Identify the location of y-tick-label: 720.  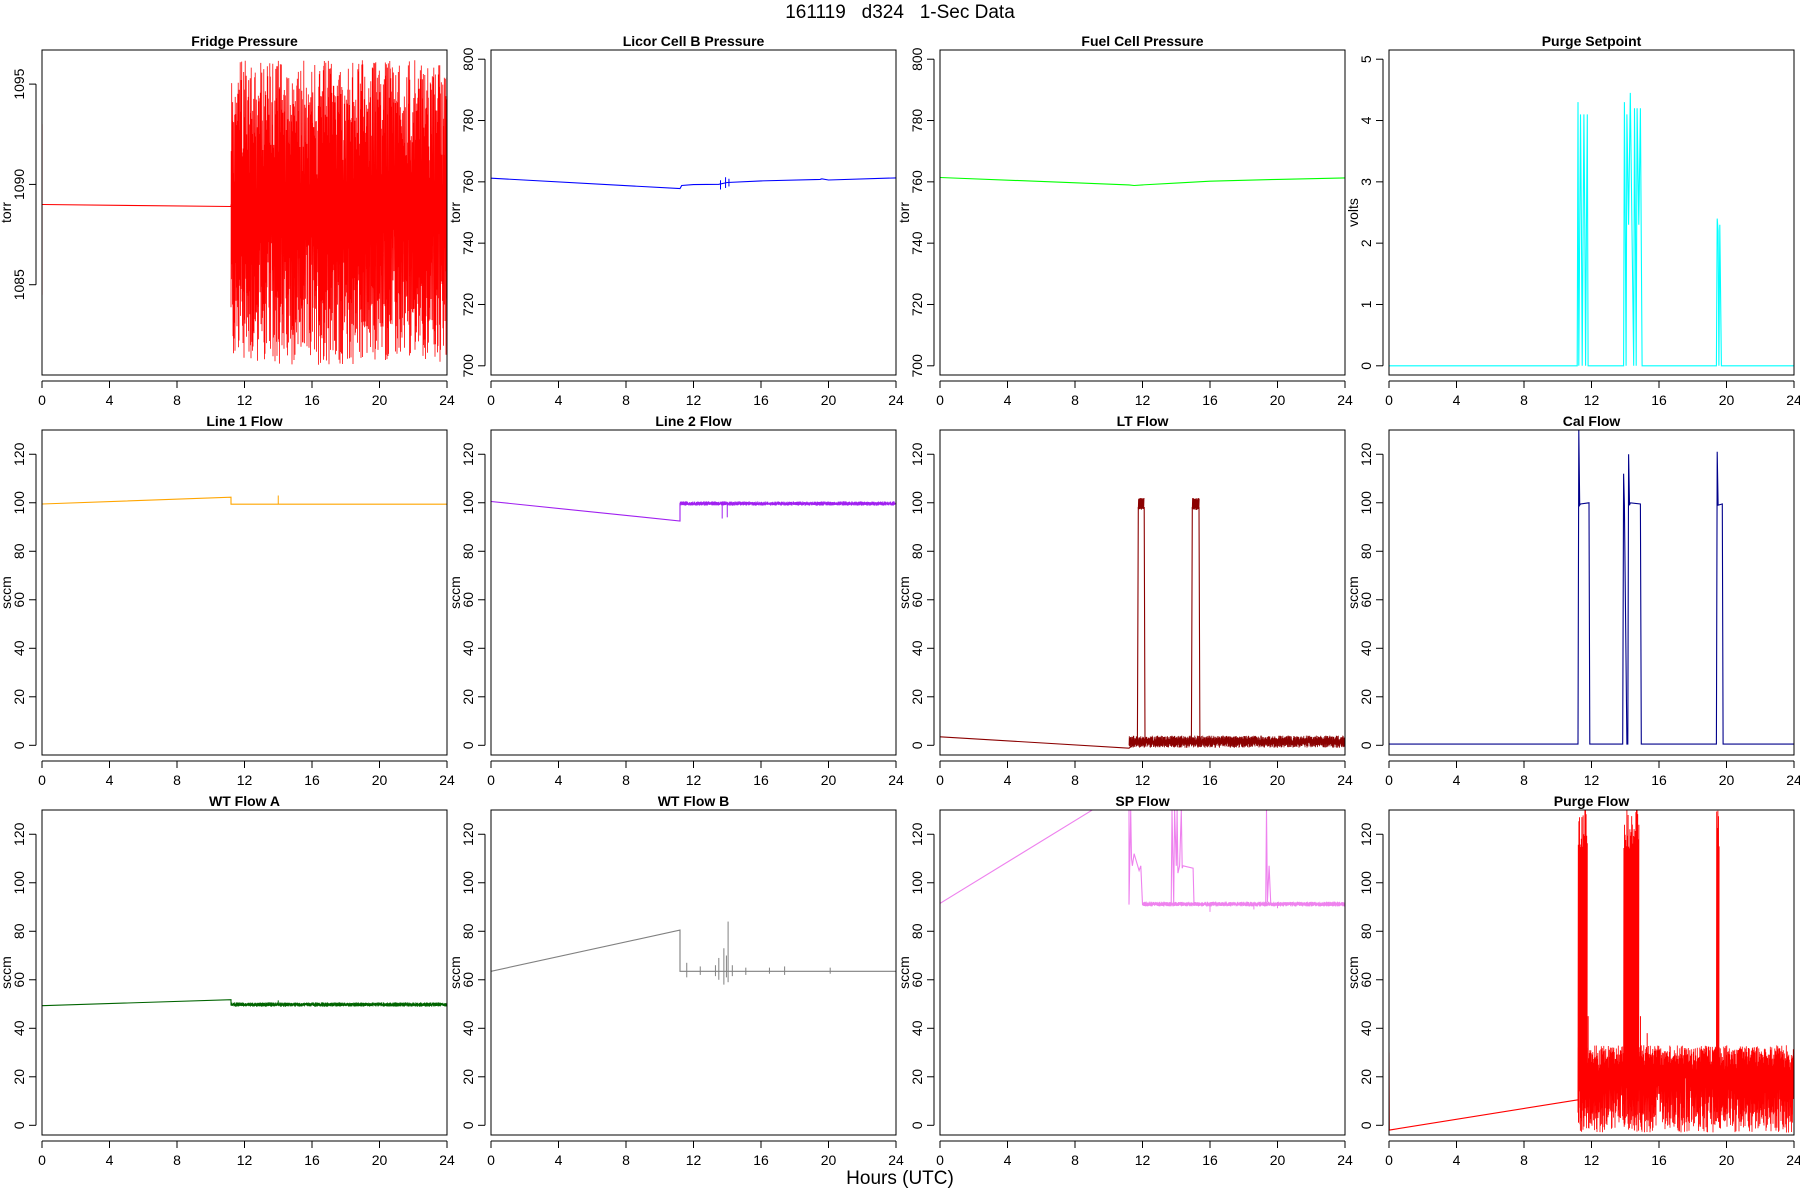
(468, 305).